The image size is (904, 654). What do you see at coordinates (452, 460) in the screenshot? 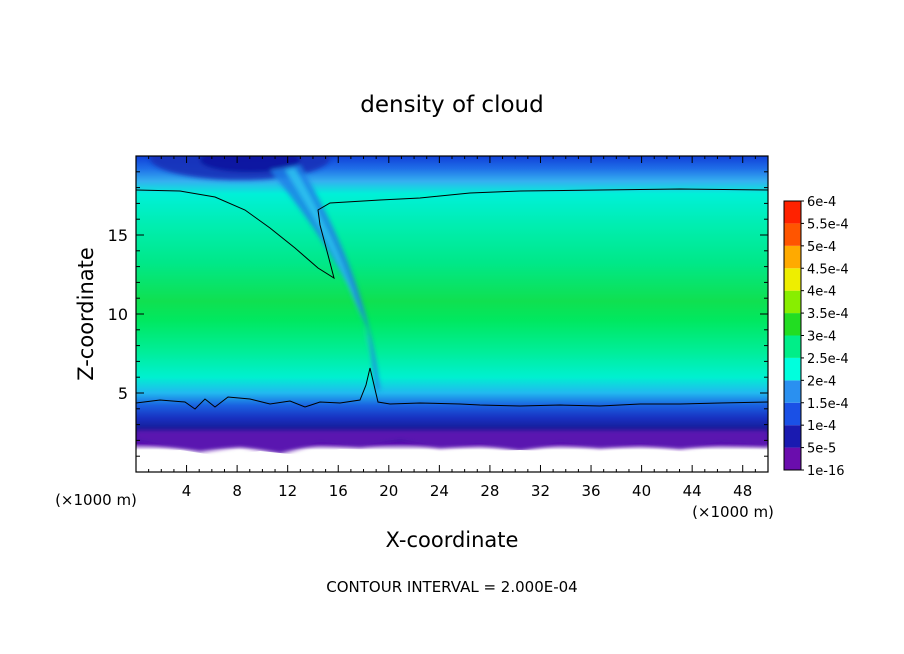
I see `field-blank-base` at bounding box center [452, 460].